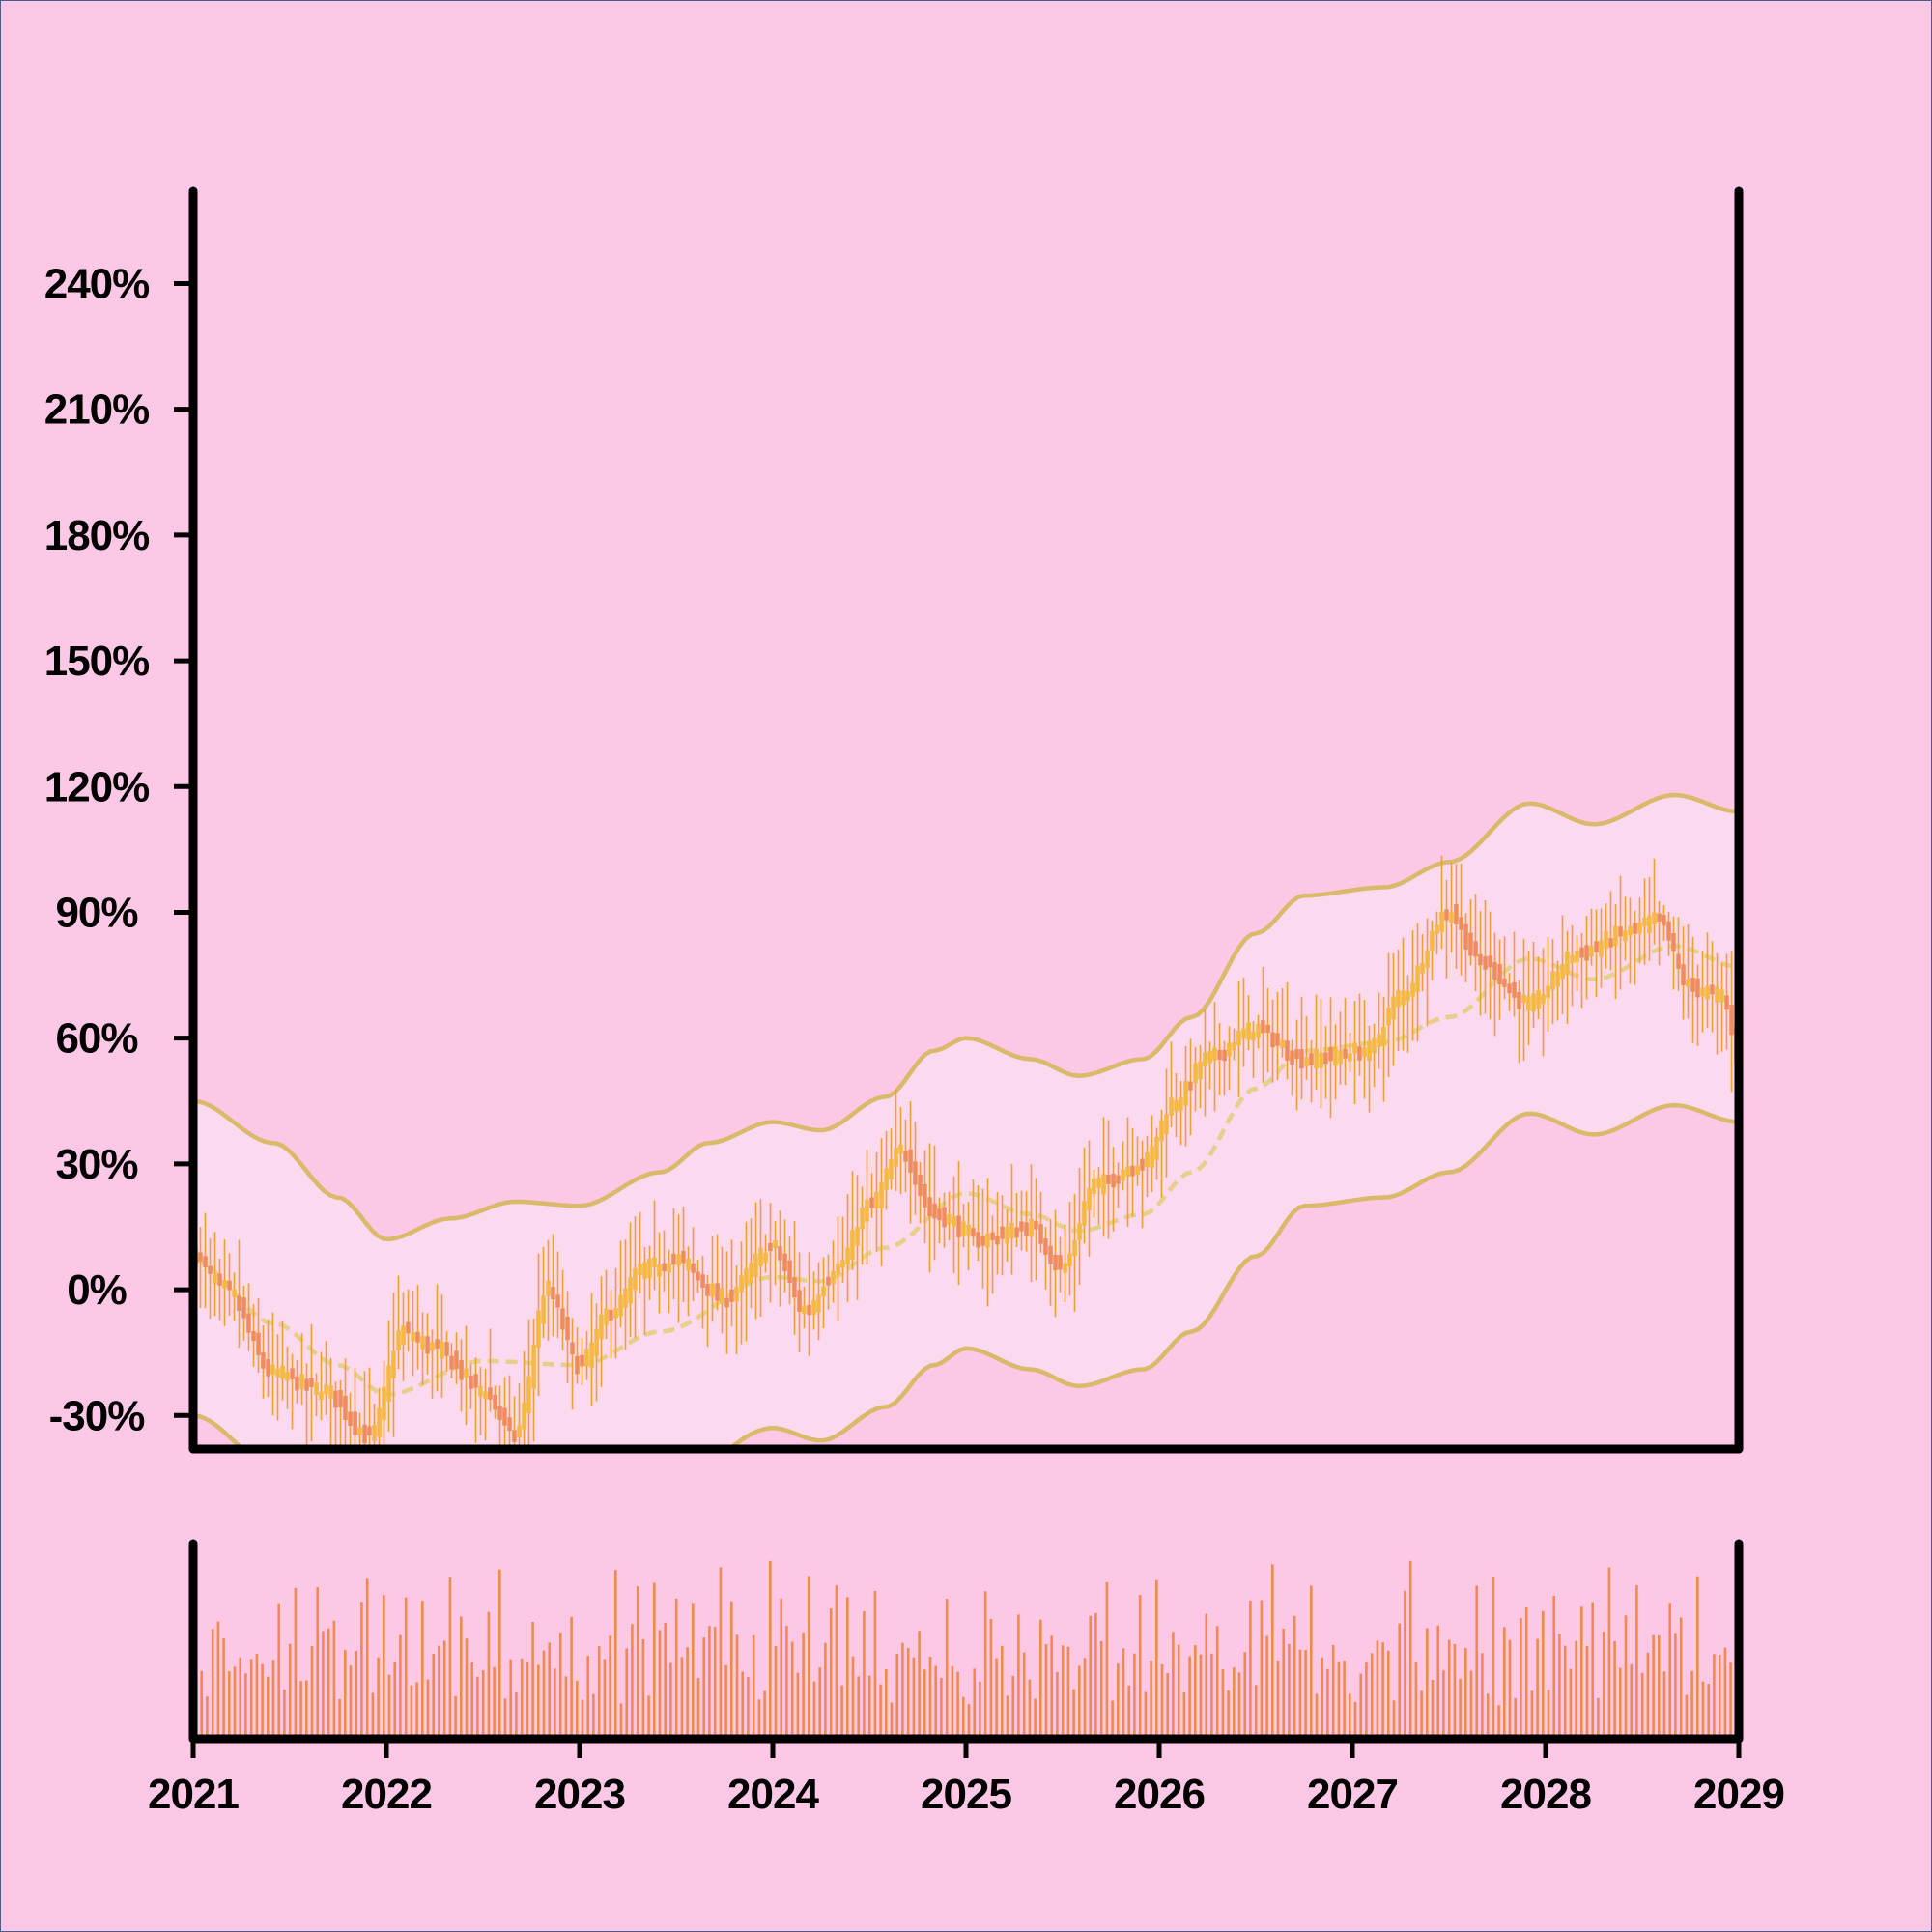 The height and width of the screenshot is (1932, 1932). Describe the element at coordinates (579, 1794) in the screenshot. I see `x-tick-label: 2023` at that location.